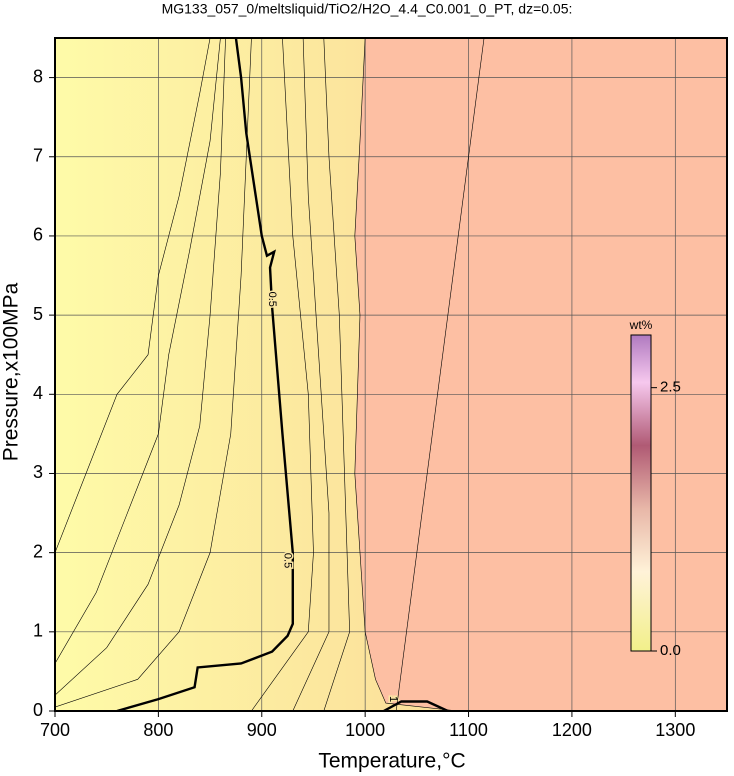 The height and width of the screenshot is (776, 734). What do you see at coordinates (11, 371) in the screenshot?
I see `y-axis-label: Pressure,x100MPa` at bounding box center [11, 371].